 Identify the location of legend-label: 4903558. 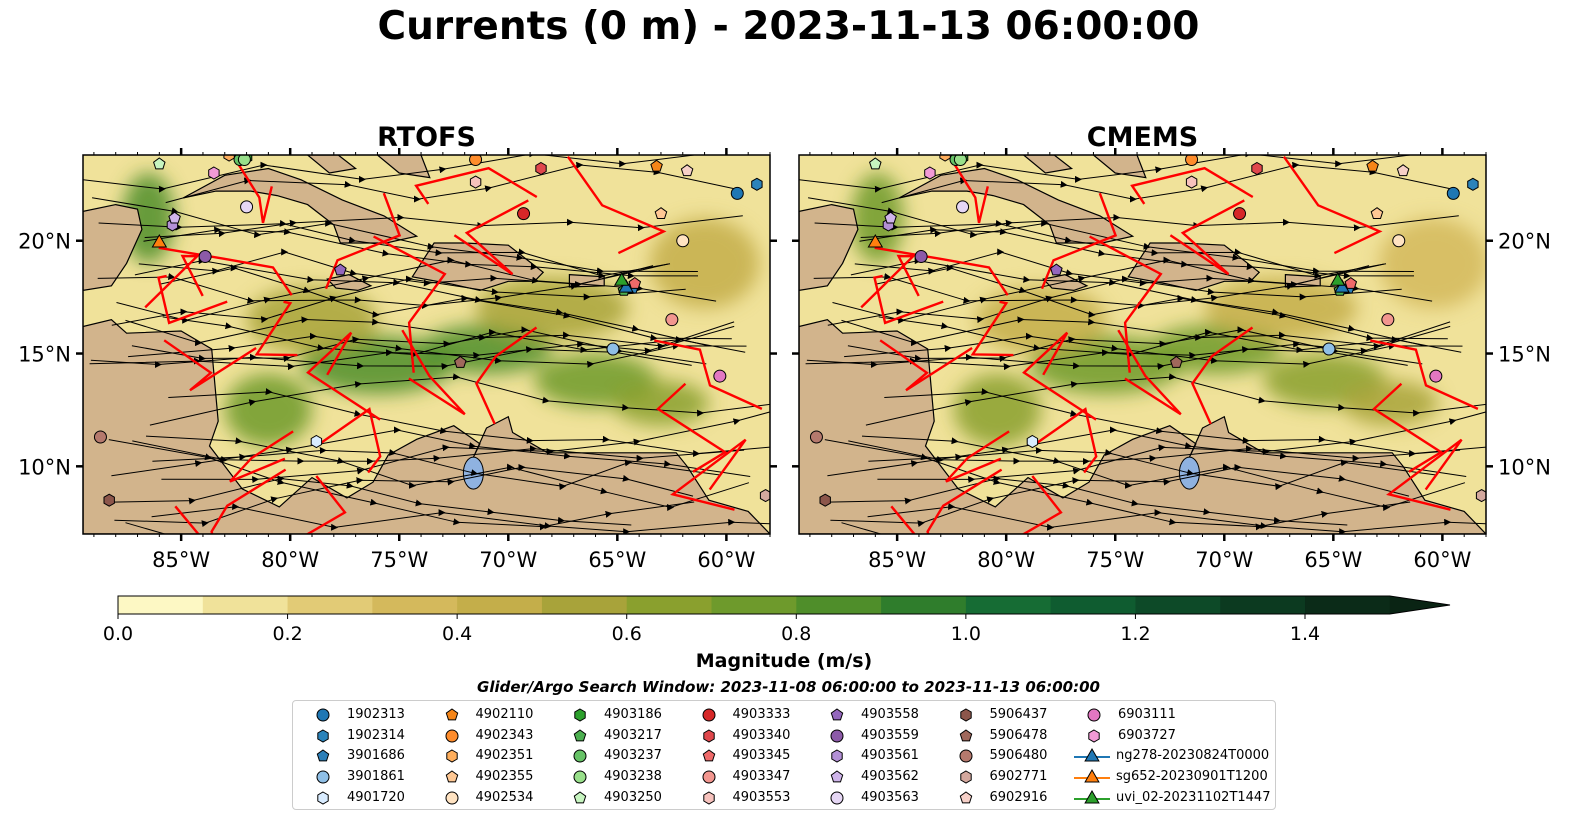
(890, 714).